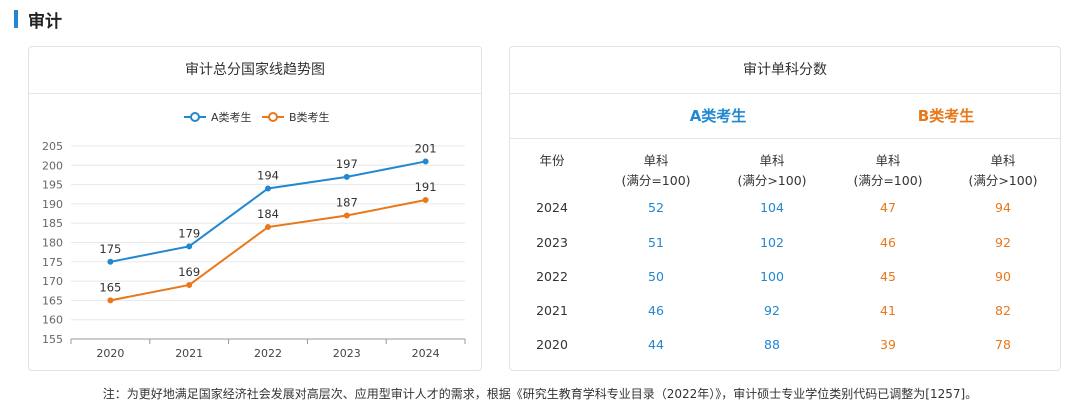 The width and height of the screenshot is (1080, 413). What do you see at coordinates (52, 165) in the screenshot?
I see `y-tick-label: 200` at bounding box center [52, 165].